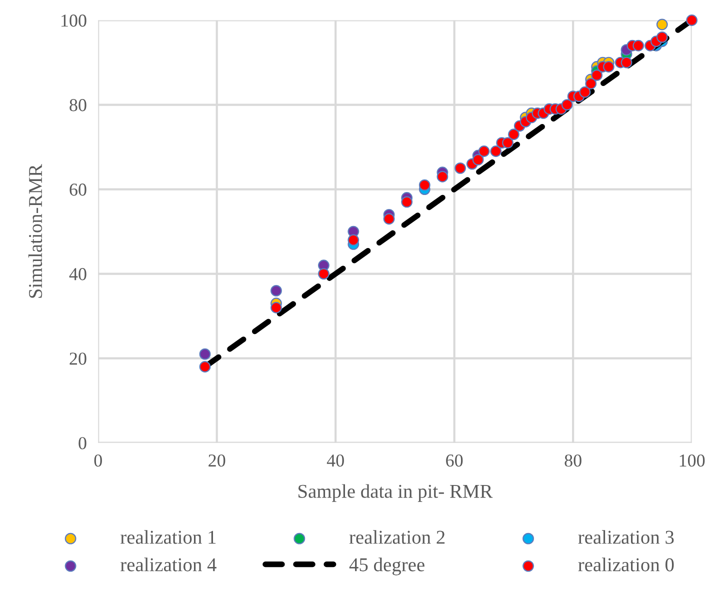  I want to click on y-tick-label: 40, so click(77, 274).